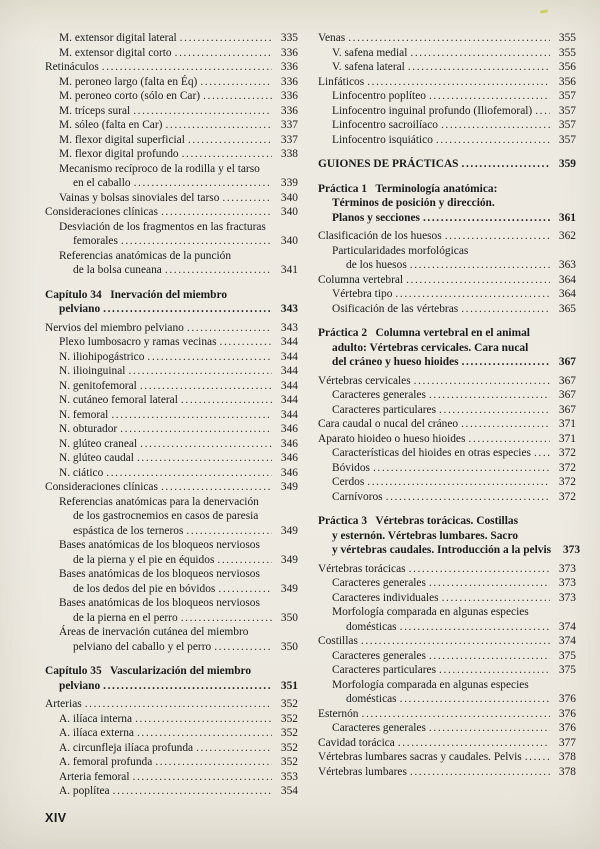 This screenshot has width=600, height=849. I want to click on toc-entry-text: de la bolsa cuneana, so click(117, 270).